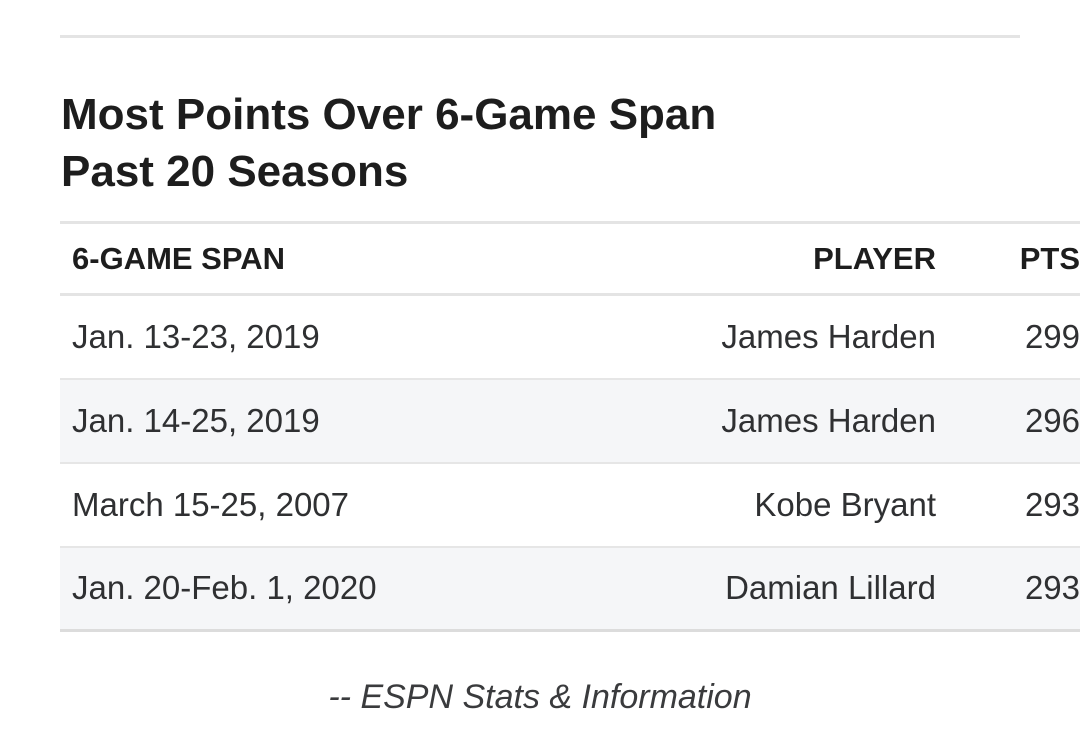 This screenshot has width=1080, height=755. What do you see at coordinates (224, 588) in the screenshot?
I see `cell-span: Jan. 20-Feb. 1, 2020` at bounding box center [224, 588].